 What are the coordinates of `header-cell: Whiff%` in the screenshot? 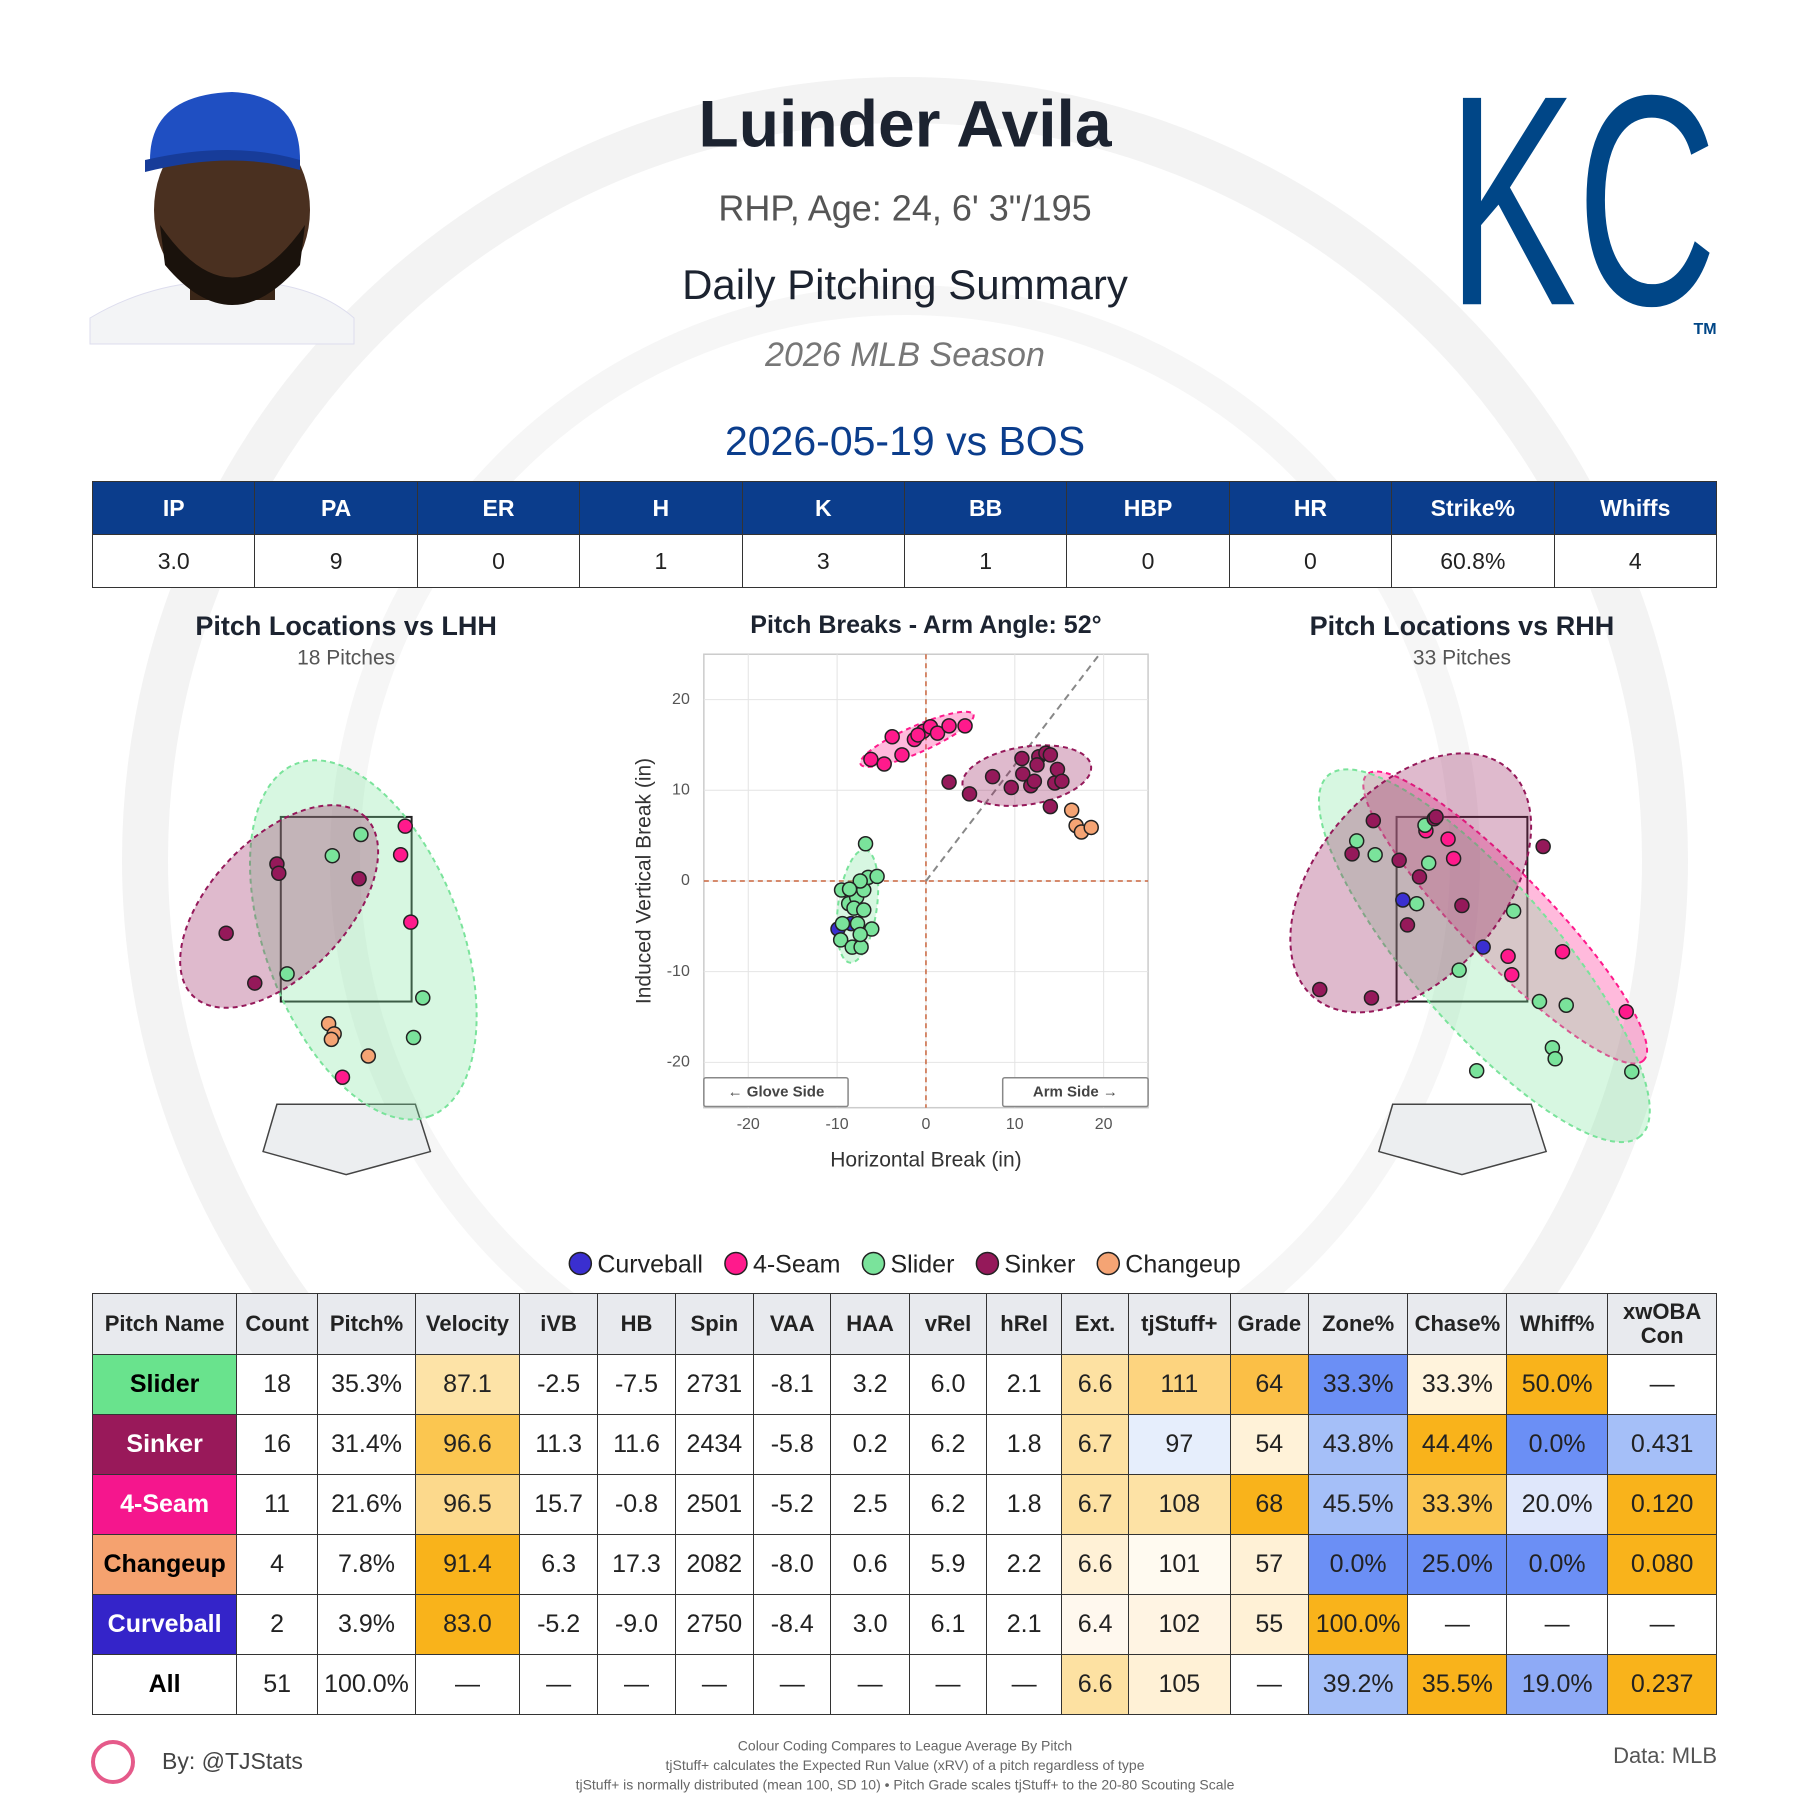 It's located at (1557, 1324).